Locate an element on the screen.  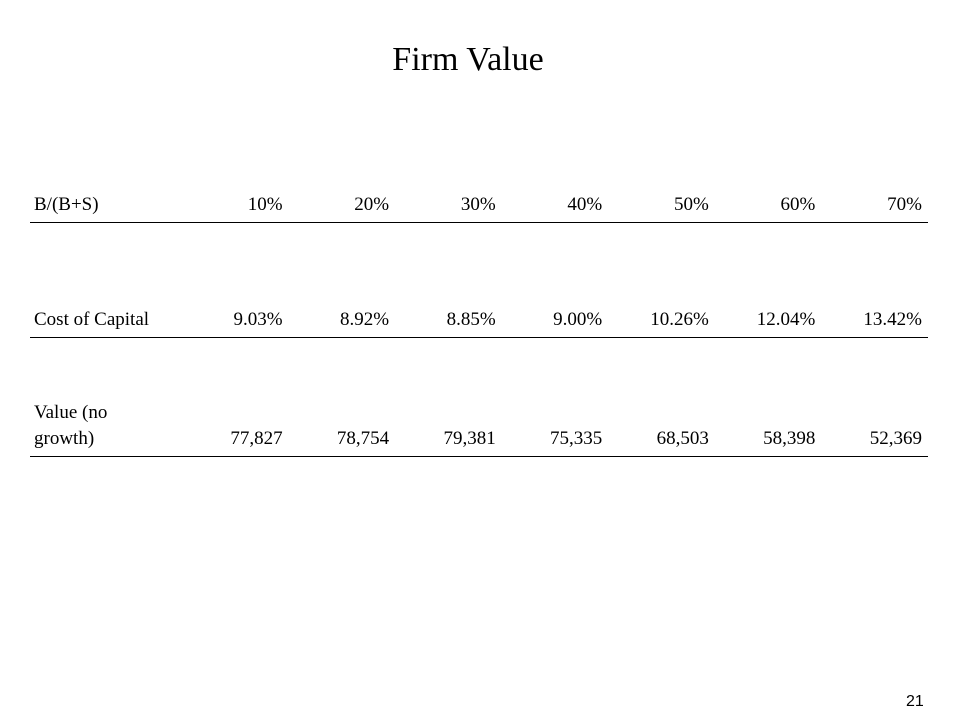
table-cell: 50% is located at coordinates (661, 200).